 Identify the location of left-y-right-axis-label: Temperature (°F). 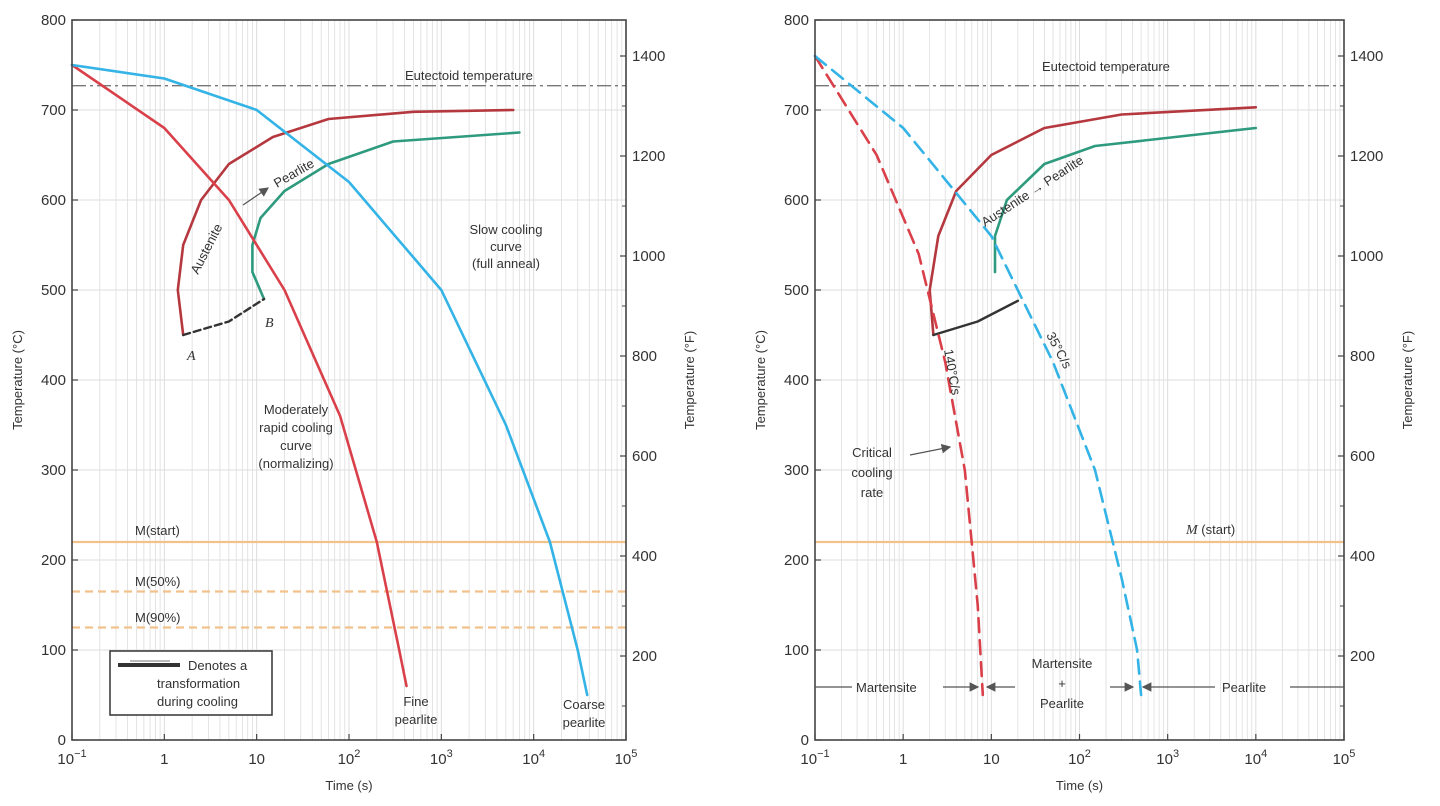
(689, 380).